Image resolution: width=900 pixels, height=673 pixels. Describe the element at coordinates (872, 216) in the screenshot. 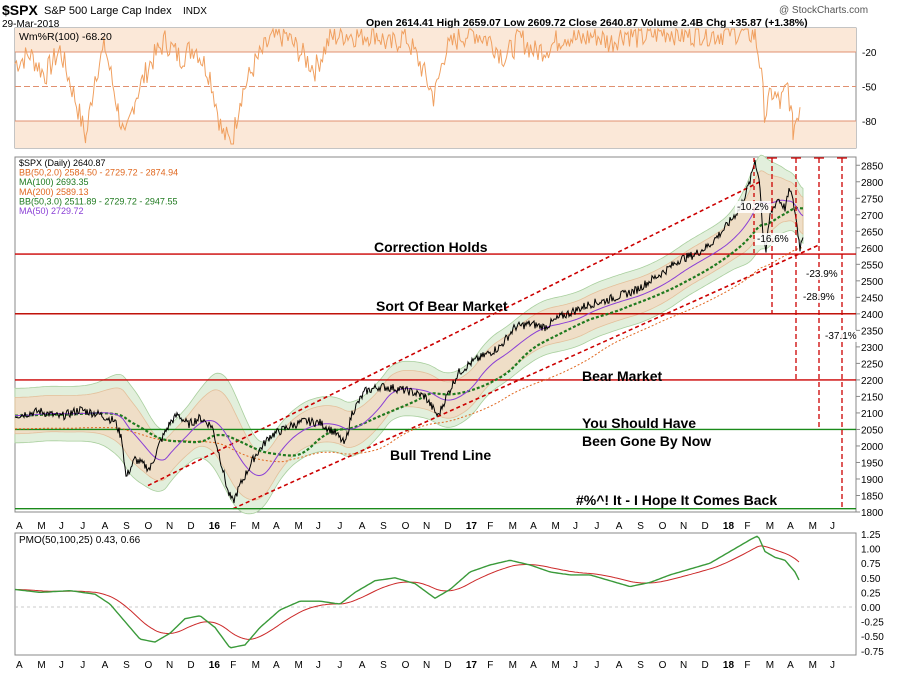

I see `price-tick-label: 2700` at that location.